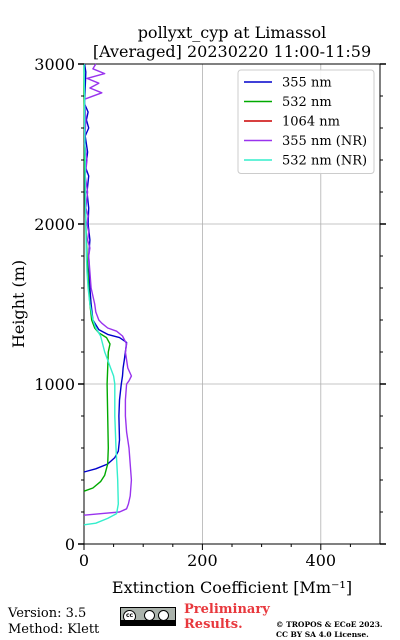  What do you see at coordinates (321, 560) in the screenshot?
I see `x-tick-label: 400` at bounding box center [321, 560].